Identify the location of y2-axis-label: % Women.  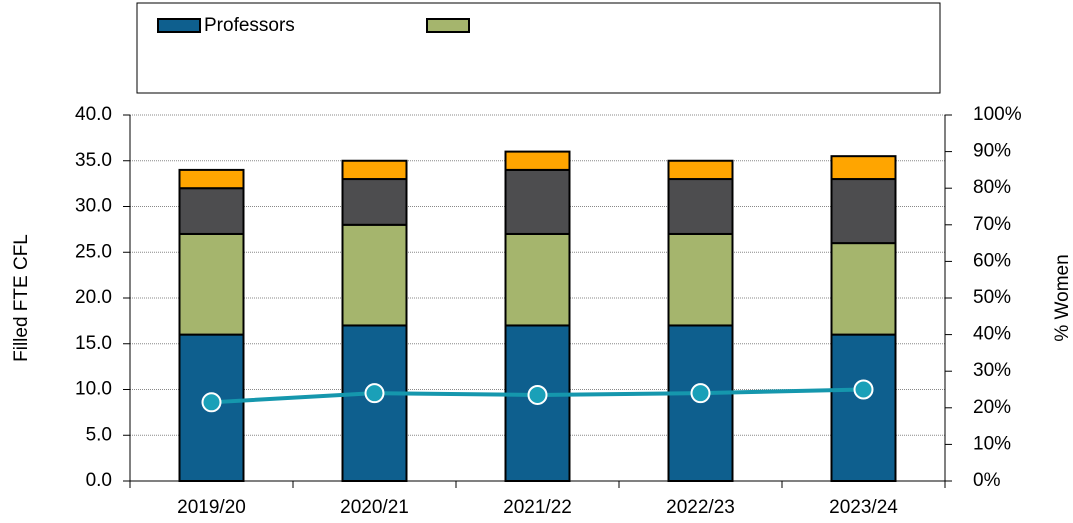
(1062, 297).